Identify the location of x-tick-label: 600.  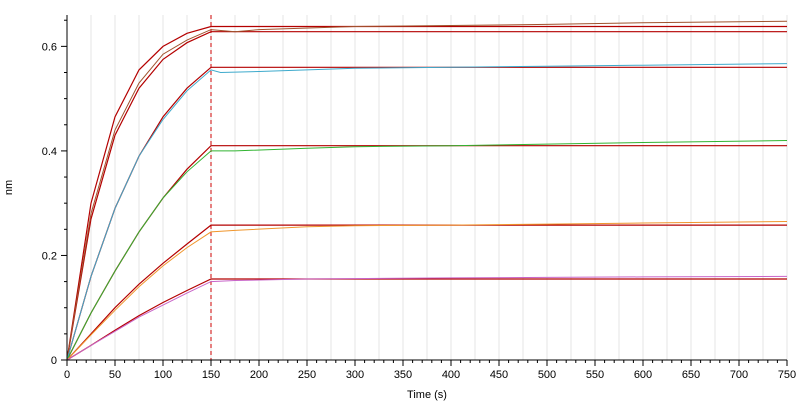
(643, 375).